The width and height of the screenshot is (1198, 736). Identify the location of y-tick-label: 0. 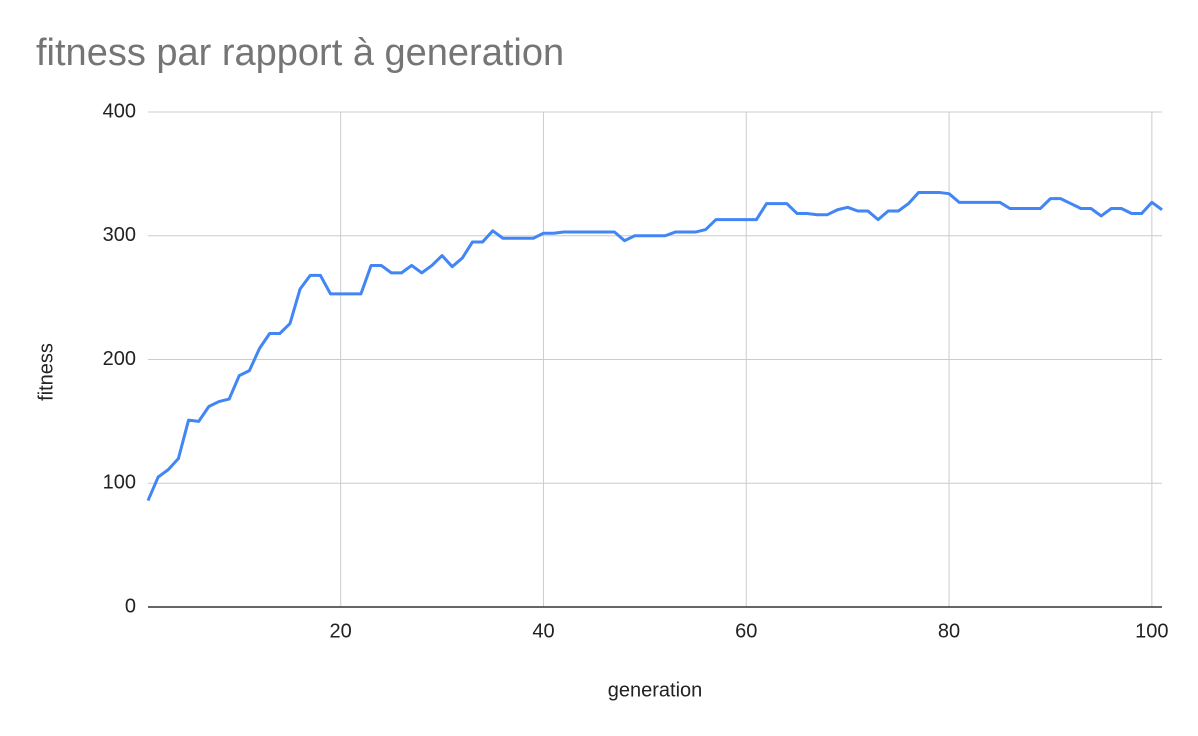
(130, 606).